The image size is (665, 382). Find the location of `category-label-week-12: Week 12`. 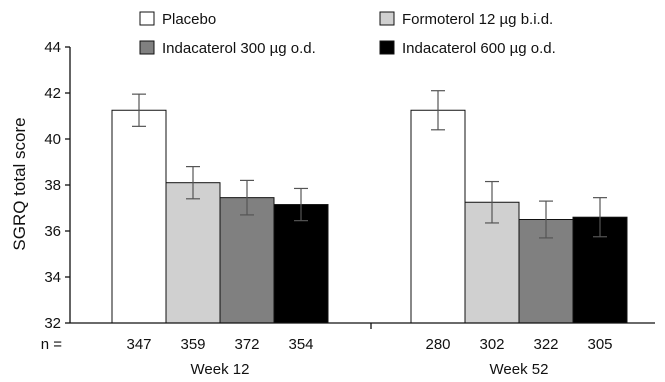

category-label-week-12: Week 12 is located at coordinates (220, 369).